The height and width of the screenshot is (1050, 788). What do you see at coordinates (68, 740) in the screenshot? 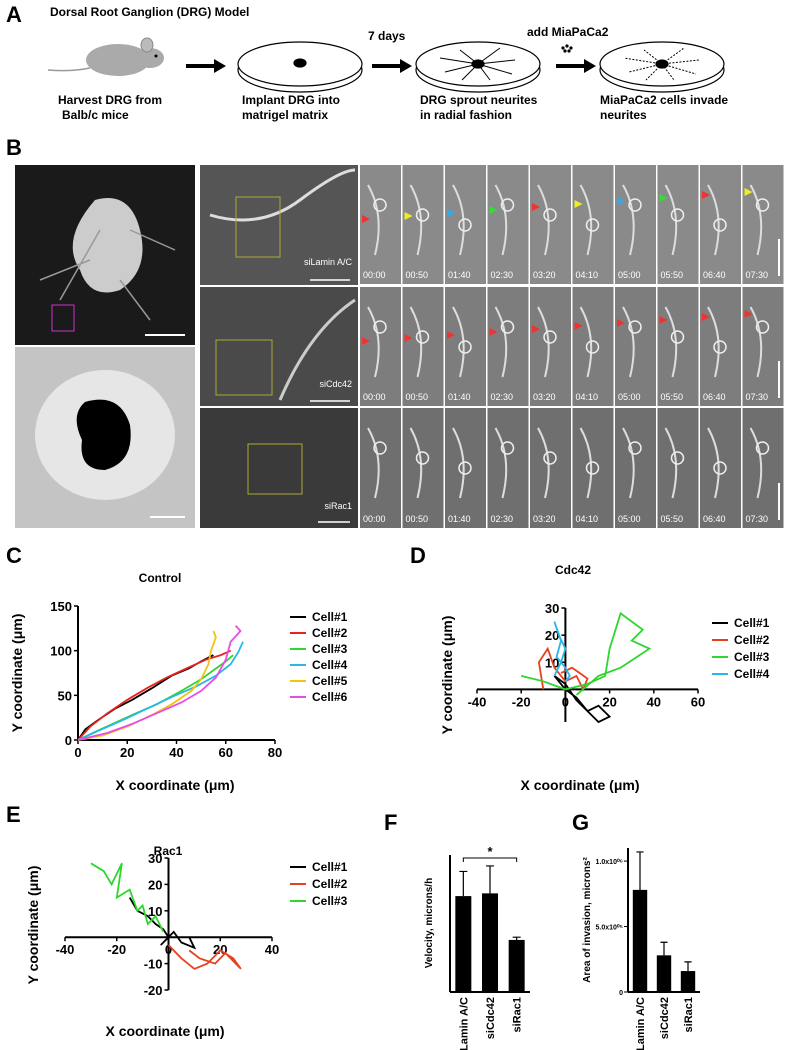
I see `y-tick-label: 0` at bounding box center [68, 740].